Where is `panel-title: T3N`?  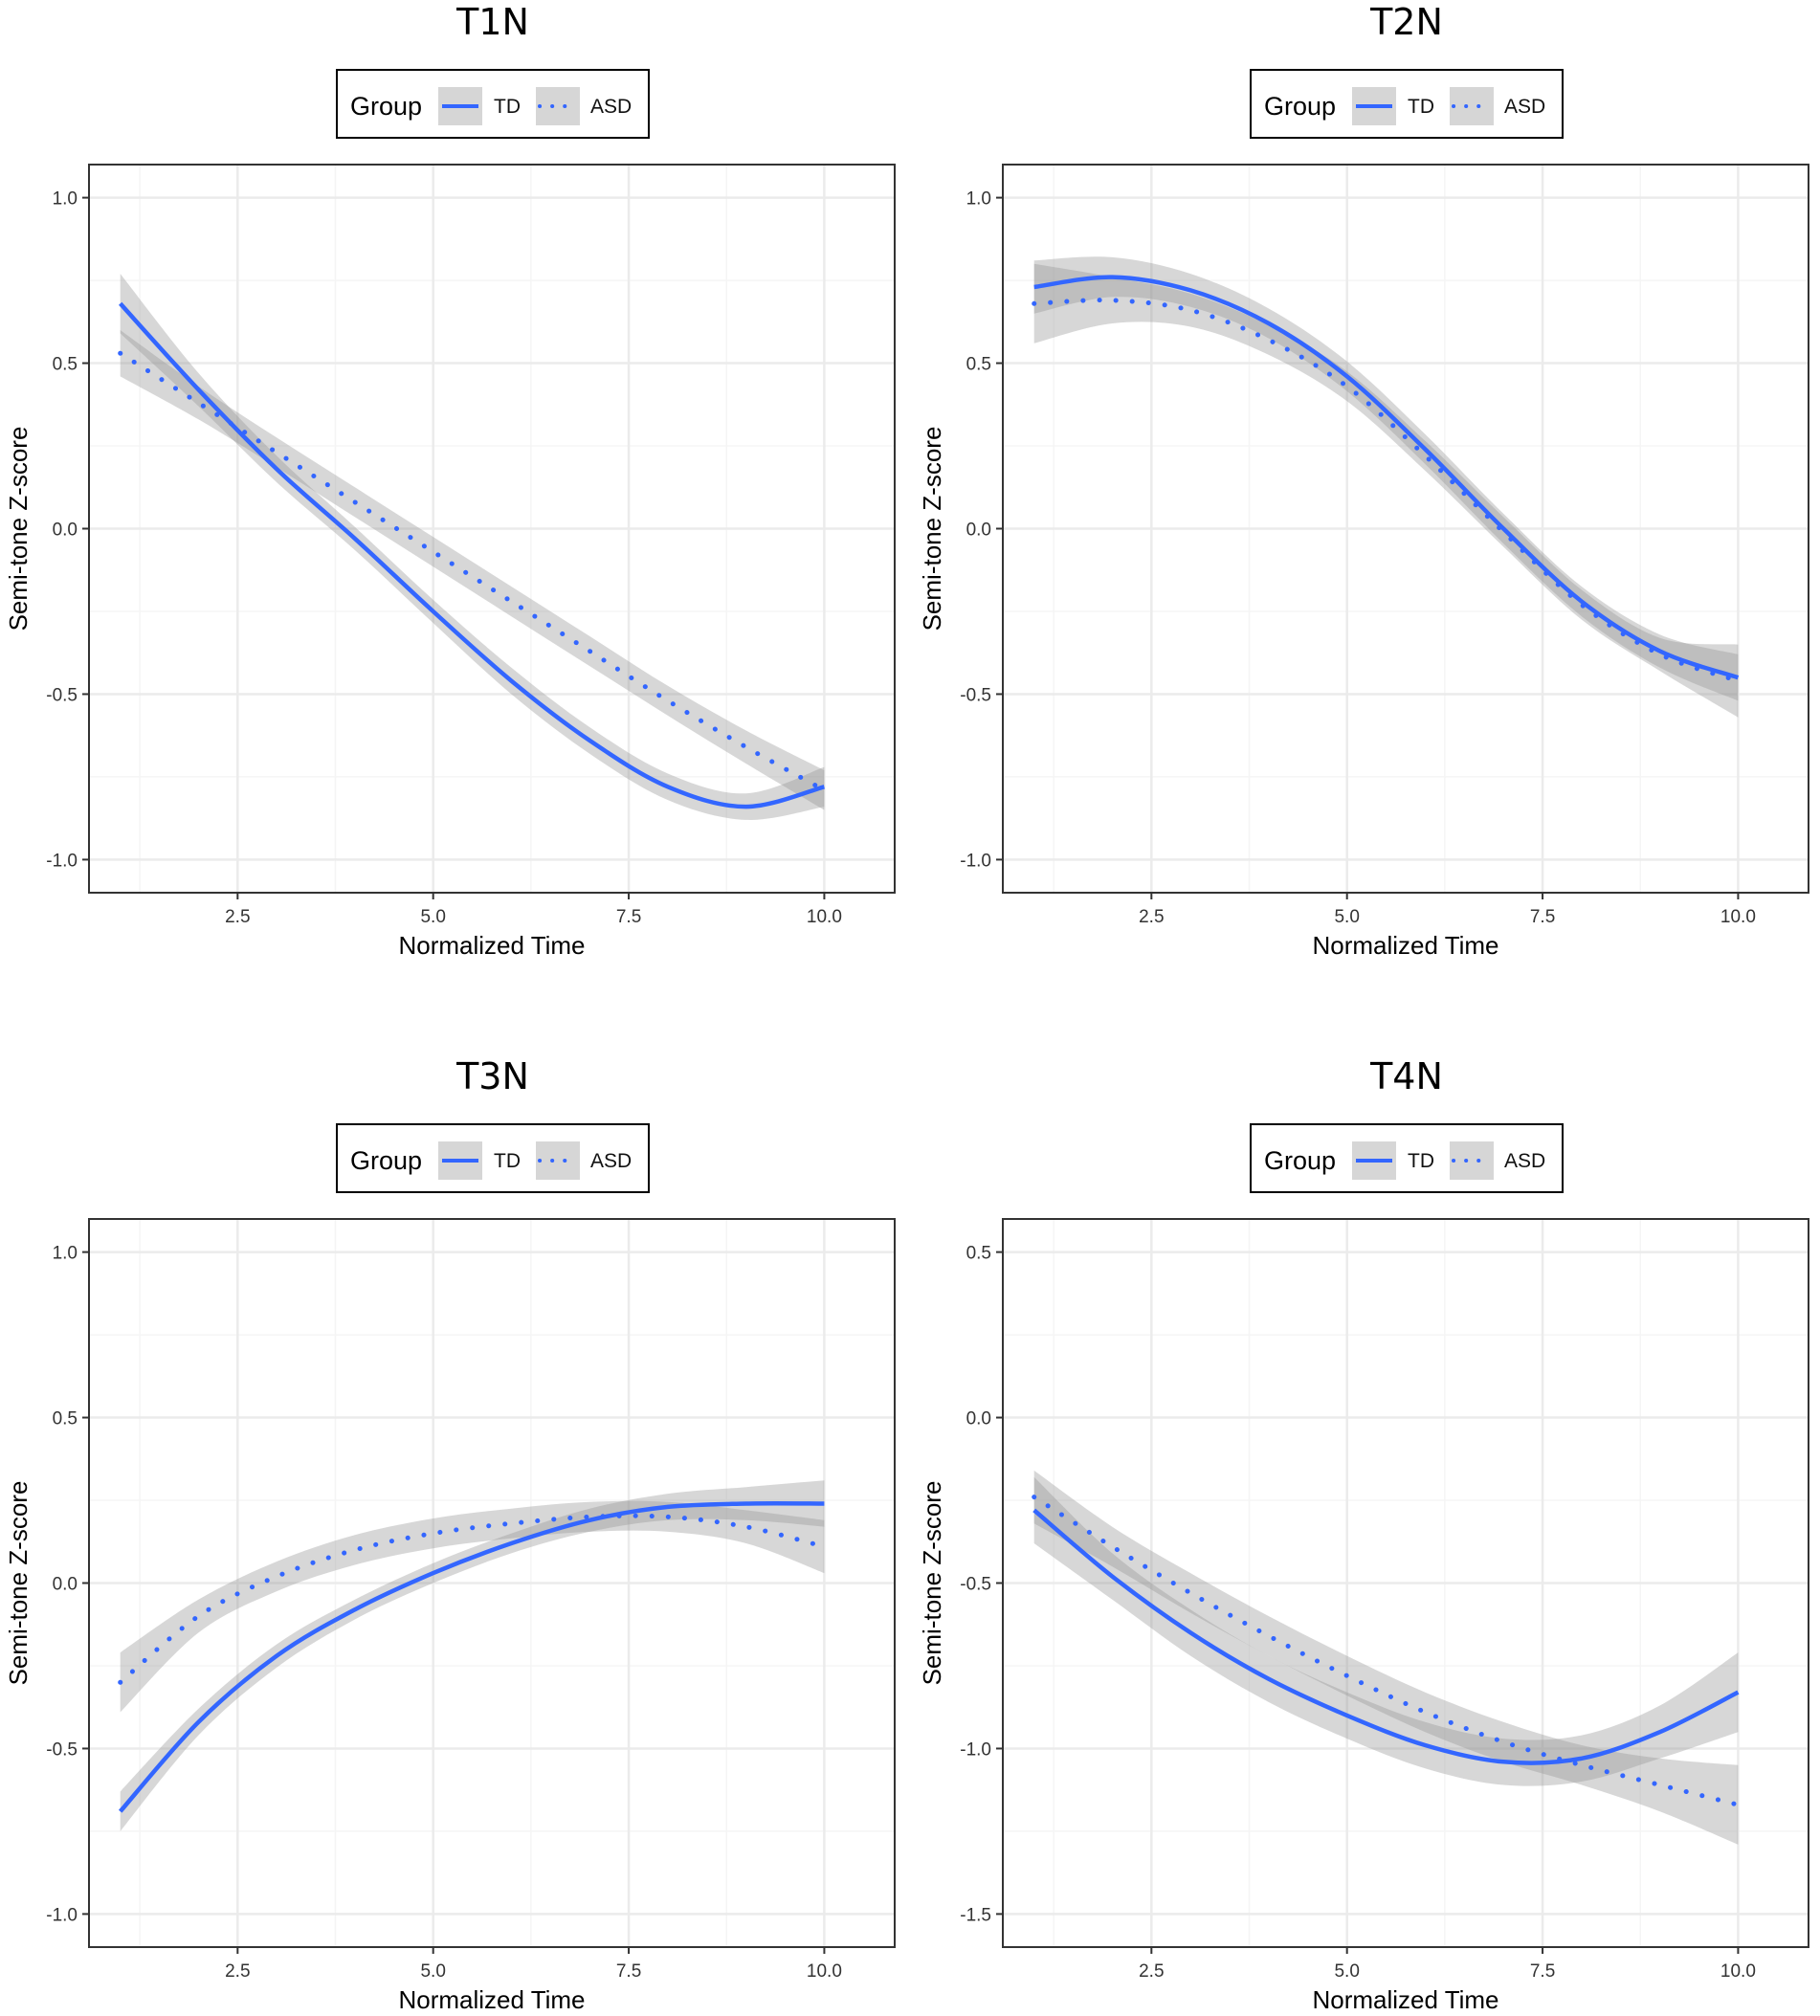
panel-title: T3N is located at coordinates (492, 1076).